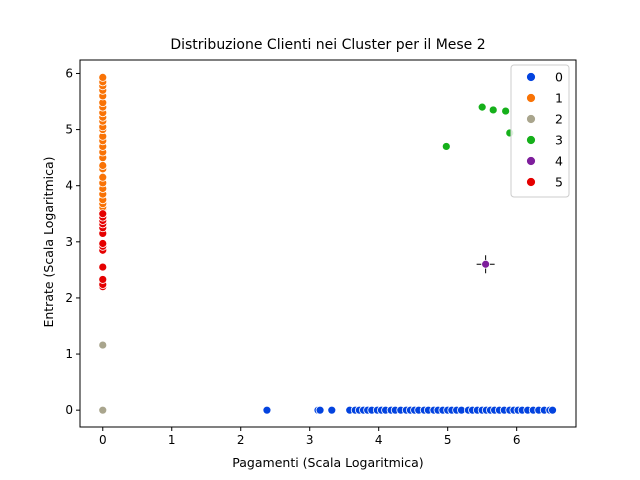  Describe the element at coordinates (327, 462) in the screenshot. I see `x-axis-label: Pagamenti (Scala Logaritmica)` at that location.